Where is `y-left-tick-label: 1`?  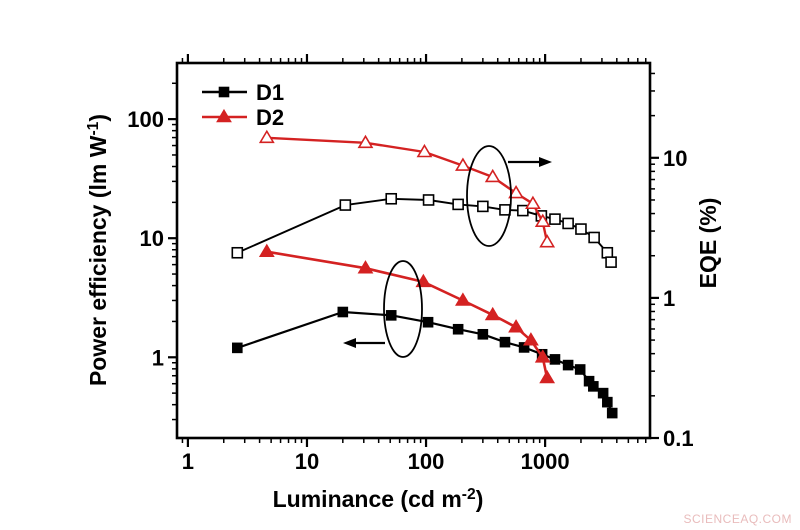 y-left-tick-label: 1 is located at coordinates (158, 357).